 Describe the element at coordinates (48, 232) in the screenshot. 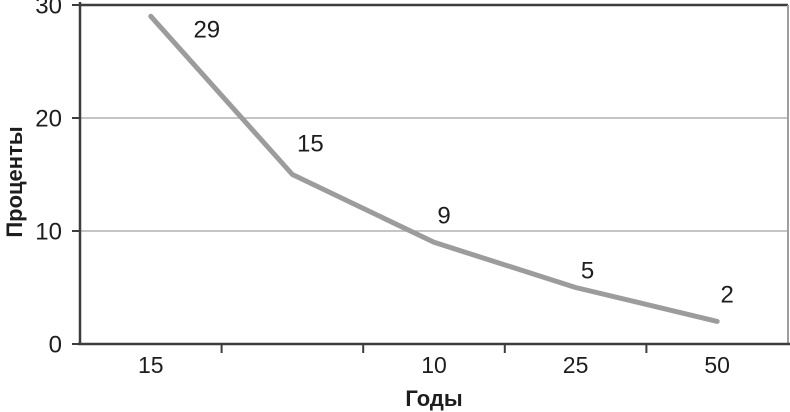

I see `y-tick-label-10: 10` at that location.